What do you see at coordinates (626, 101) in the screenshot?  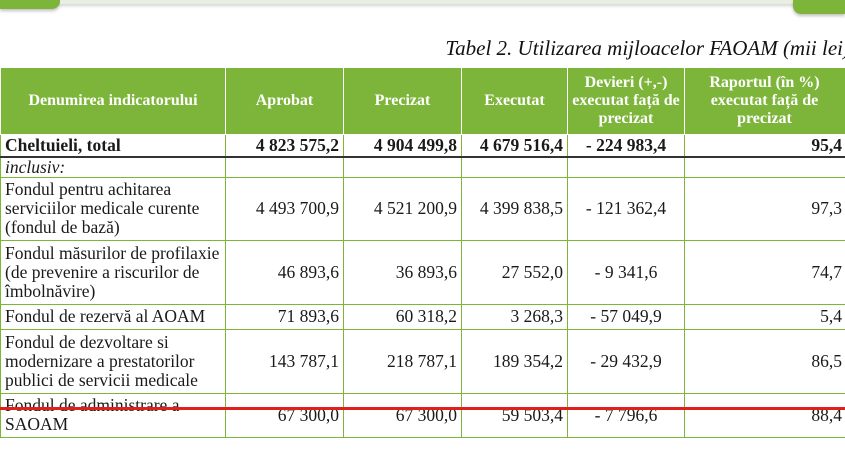 I see `header-devieri: Devieri (+,-) executat față de precizat` at bounding box center [626, 101].